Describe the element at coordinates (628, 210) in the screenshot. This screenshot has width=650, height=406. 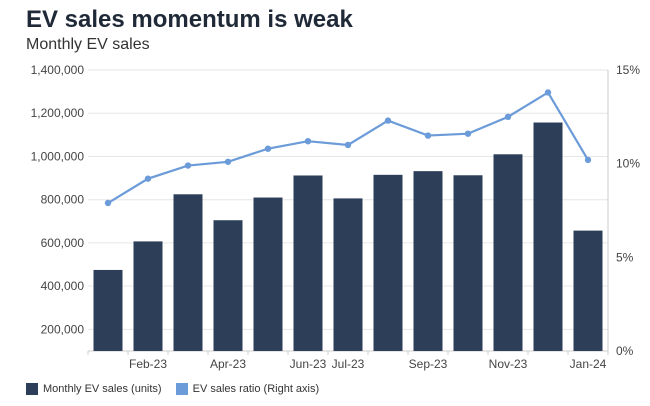
I see `right-axis-ticks: 0% 5% 10% 15%` at that location.